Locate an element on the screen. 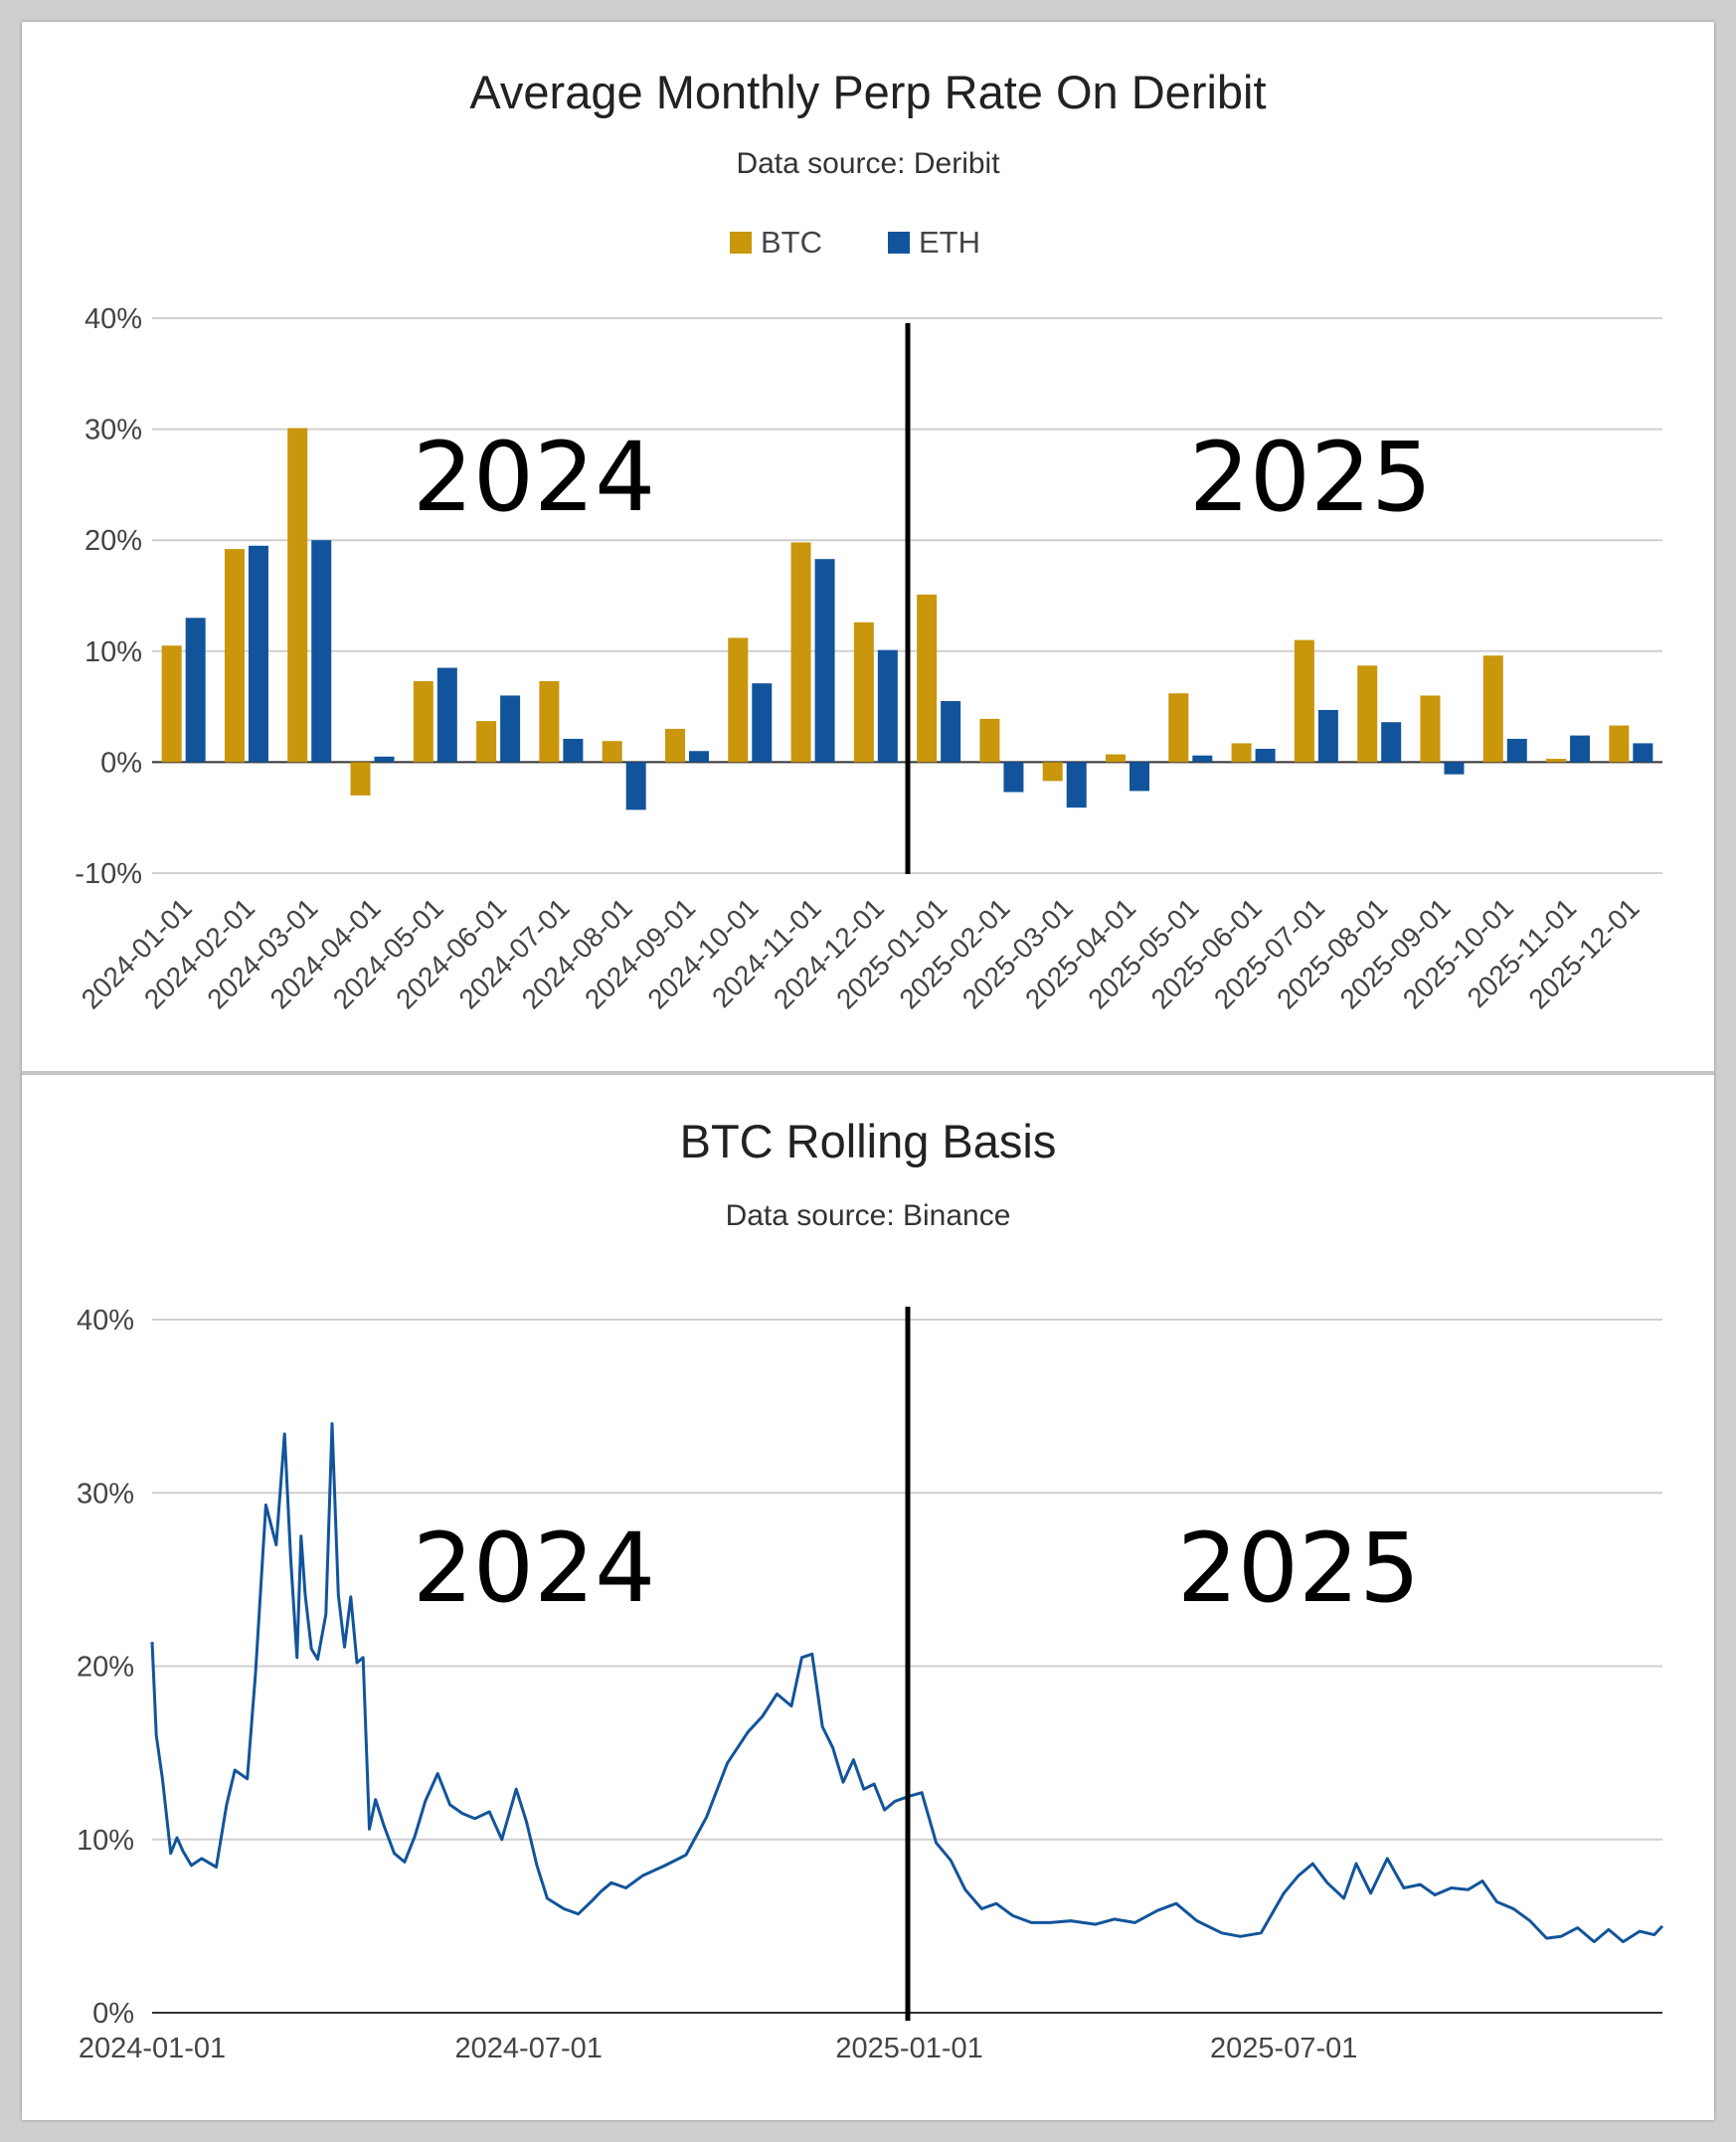 This screenshot has width=1736, height=2142. chart-subtitle: Data source: Binance is located at coordinates (869, 1215).